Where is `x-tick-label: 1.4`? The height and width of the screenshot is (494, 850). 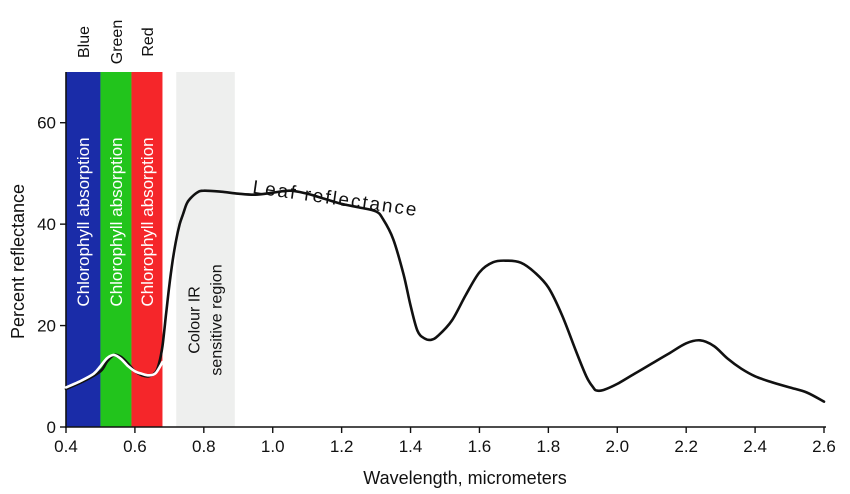 x-tick-label: 1.4 is located at coordinates (411, 446).